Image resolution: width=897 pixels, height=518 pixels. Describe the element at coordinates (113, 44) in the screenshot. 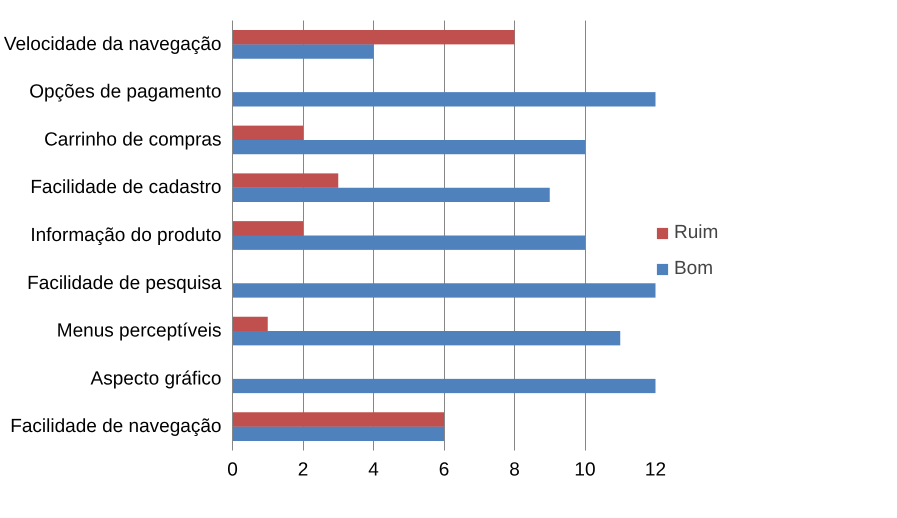

I see `y-tick-label: Velocidade da navegação` at that location.